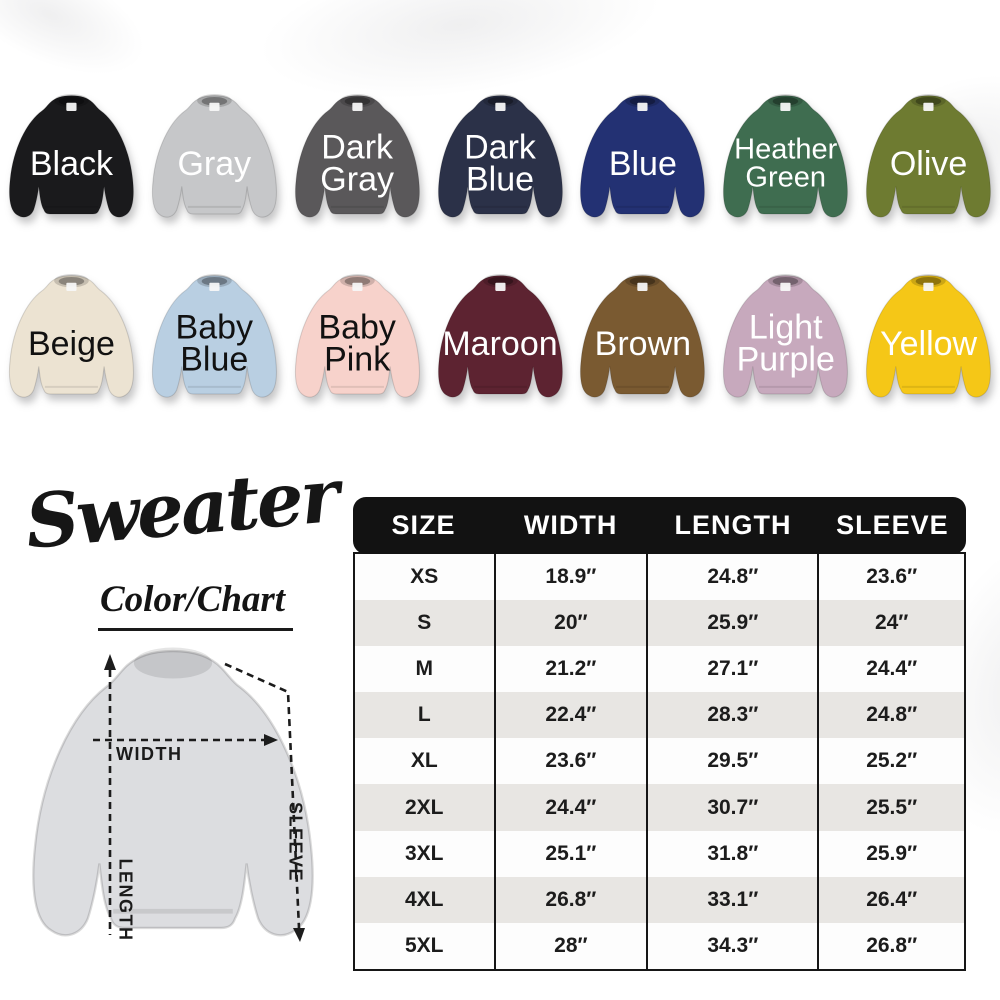  I want to click on color-label-blue: Blue, so click(642, 163).